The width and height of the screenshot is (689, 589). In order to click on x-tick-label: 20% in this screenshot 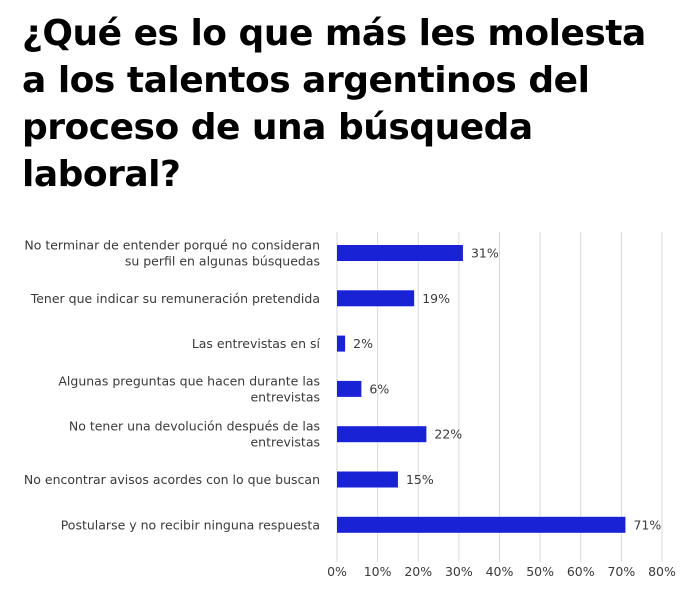, I will do `click(418, 571)`.